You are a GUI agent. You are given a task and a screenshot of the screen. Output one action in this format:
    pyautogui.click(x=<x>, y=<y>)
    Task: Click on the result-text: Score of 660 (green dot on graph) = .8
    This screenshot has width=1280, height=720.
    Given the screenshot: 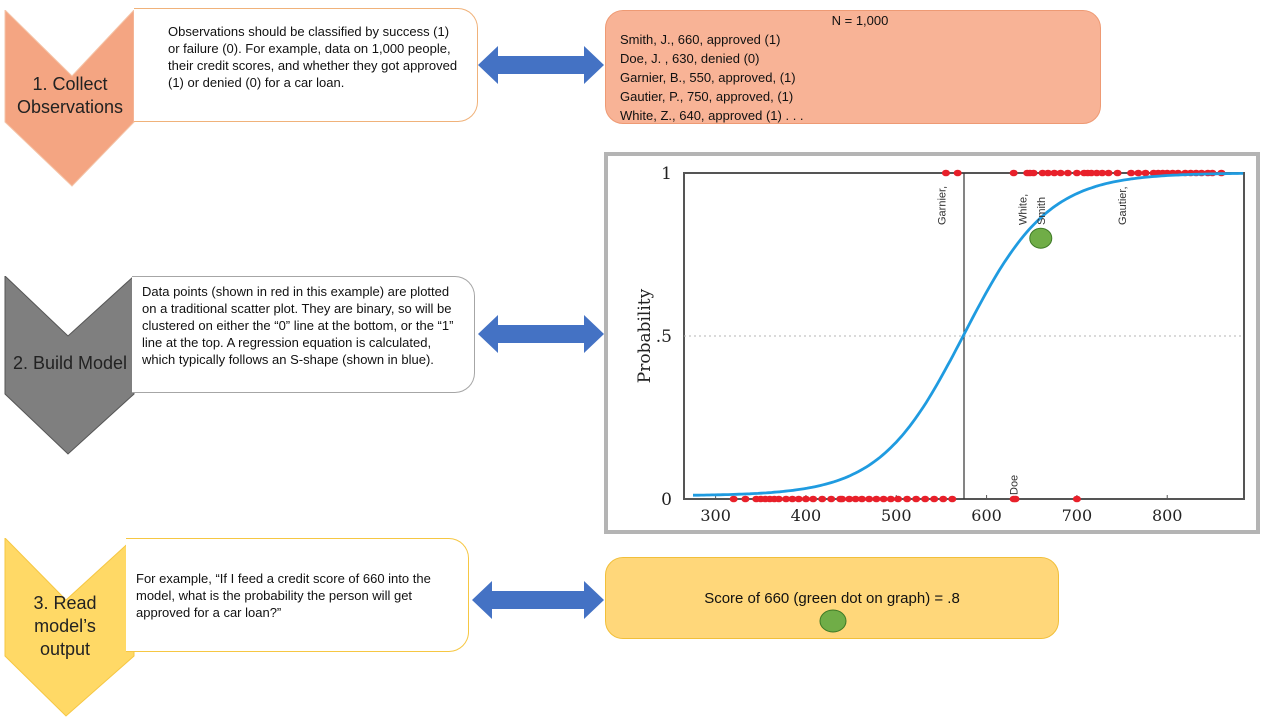 What is the action you would take?
    pyautogui.click(x=832, y=598)
    